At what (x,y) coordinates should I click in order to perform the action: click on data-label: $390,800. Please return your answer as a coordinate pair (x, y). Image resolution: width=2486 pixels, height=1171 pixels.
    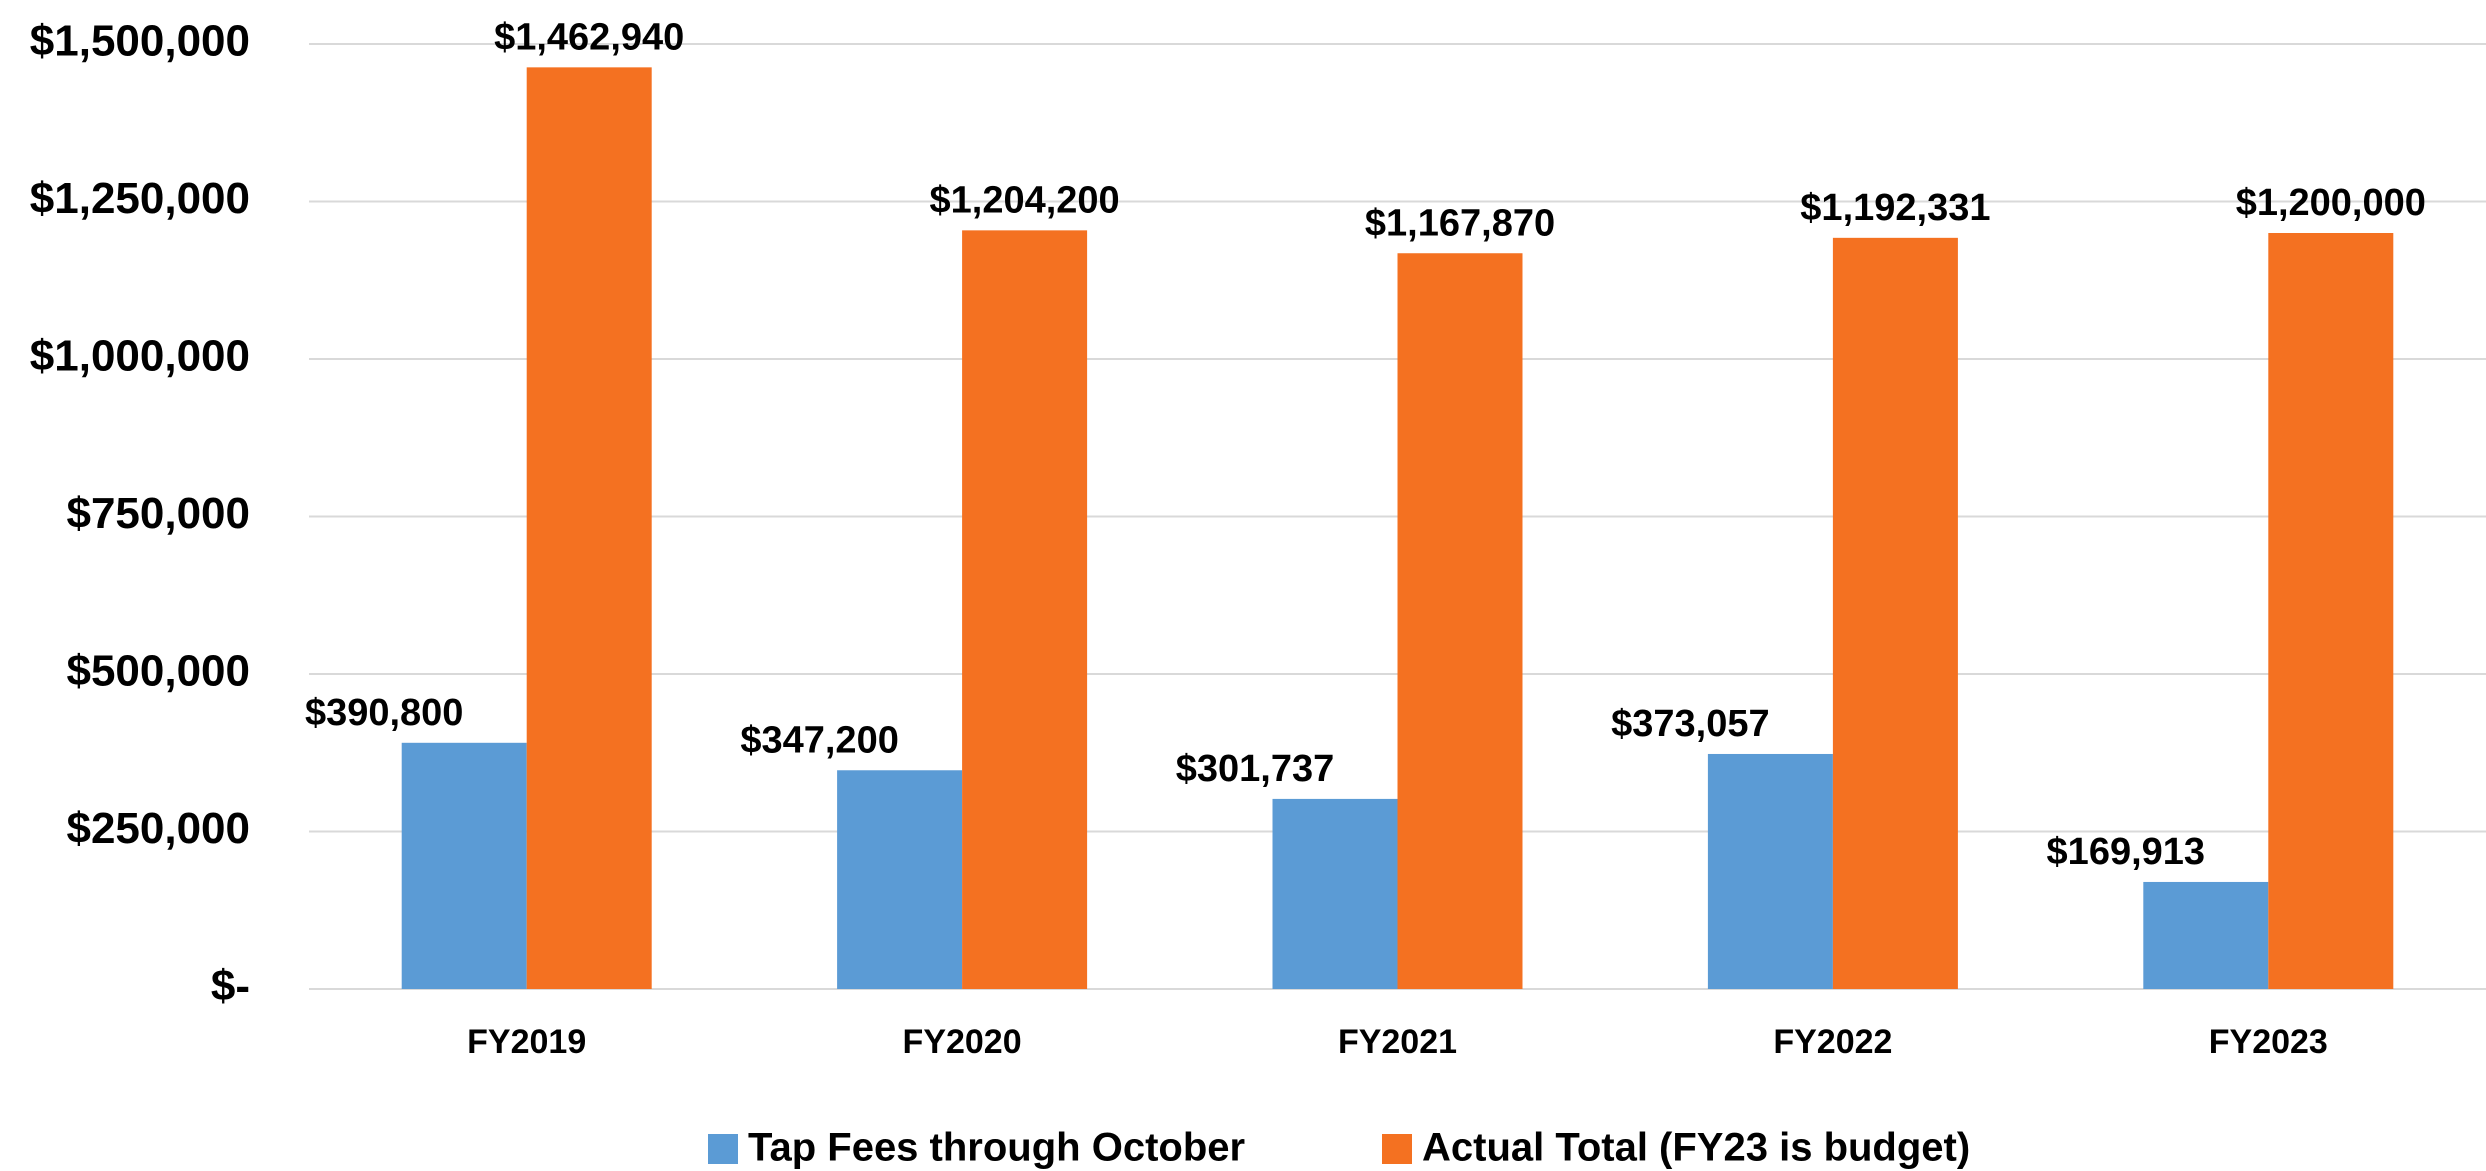
    Looking at the image, I should click on (384, 713).